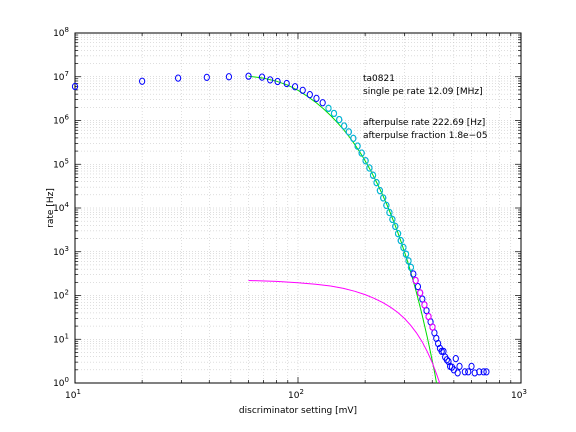 This screenshot has width=576, height=432. Describe the element at coordinates (61, 32) in the screenshot. I see `y-tick-label: 10⁸` at that location.